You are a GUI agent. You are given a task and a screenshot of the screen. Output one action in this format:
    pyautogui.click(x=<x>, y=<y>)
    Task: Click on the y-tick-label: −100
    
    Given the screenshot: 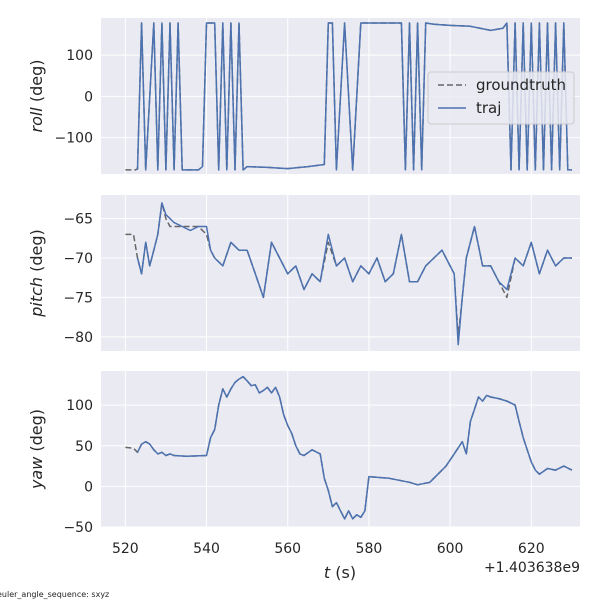 What is the action you would take?
    pyautogui.click(x=74, y=139)
    